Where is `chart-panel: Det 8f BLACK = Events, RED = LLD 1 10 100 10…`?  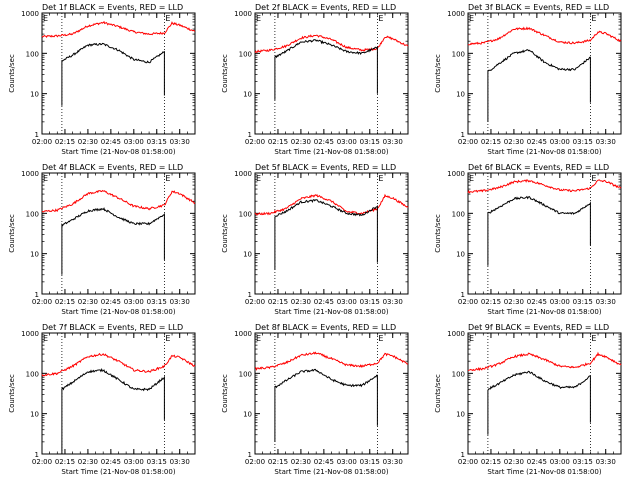
chart-panel: Det 8f BLACK = Events, RED = LLD 1 10 100 10… is located at coordinates (315, 399).